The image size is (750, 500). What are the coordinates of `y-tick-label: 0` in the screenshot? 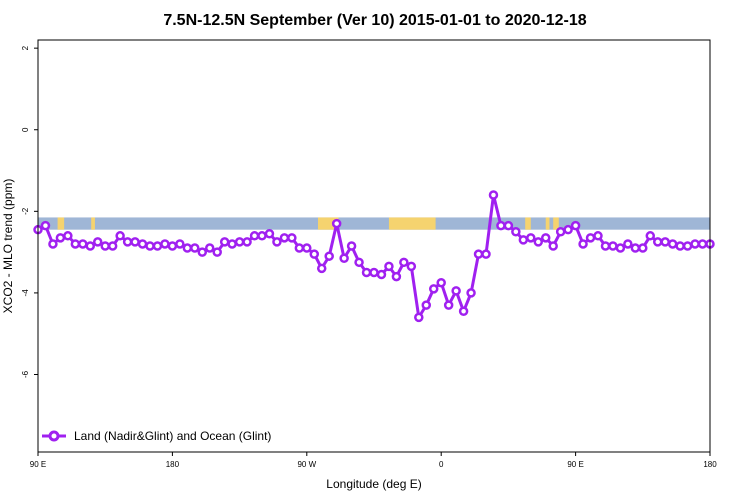 It's located at (25, 129).